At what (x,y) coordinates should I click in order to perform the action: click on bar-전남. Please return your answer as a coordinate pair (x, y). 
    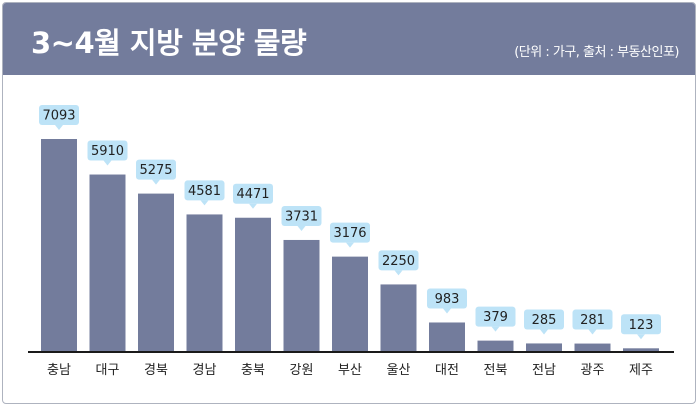
    Looking at the image, I should click on (544, 347).